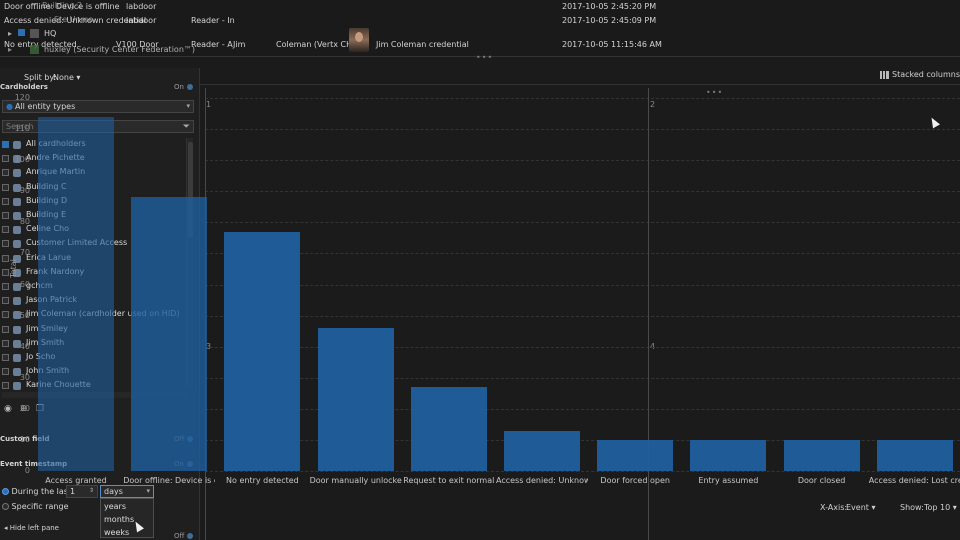  What do you see at coordinates (22, 129) in the screenshot?
I see `y-tick-label: 110` at bounding box center [22, 129].